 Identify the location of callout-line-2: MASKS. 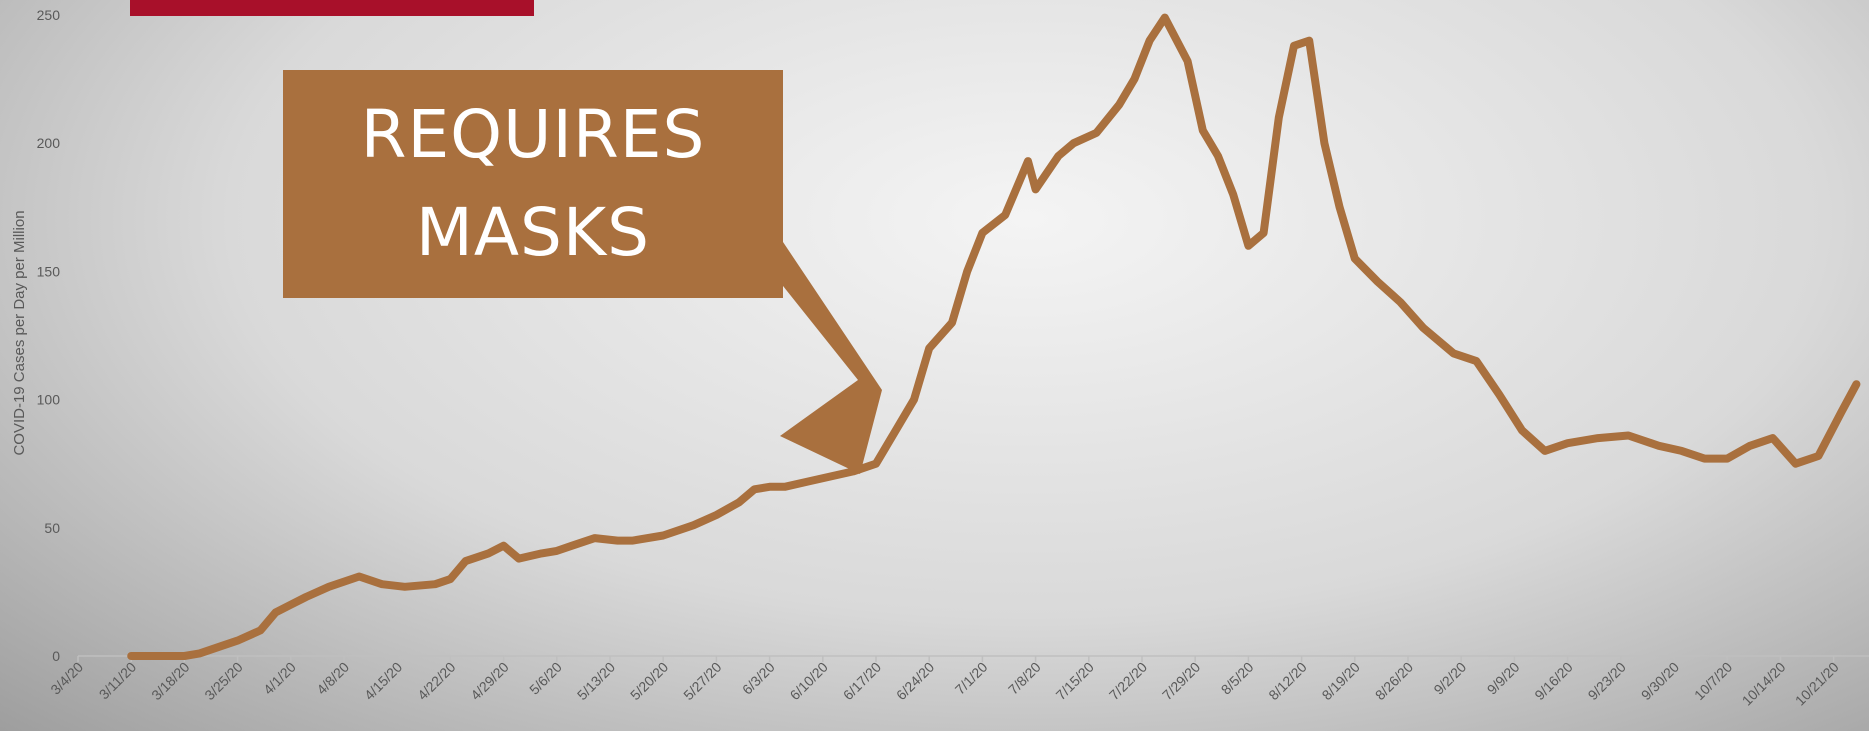
(533, 232).